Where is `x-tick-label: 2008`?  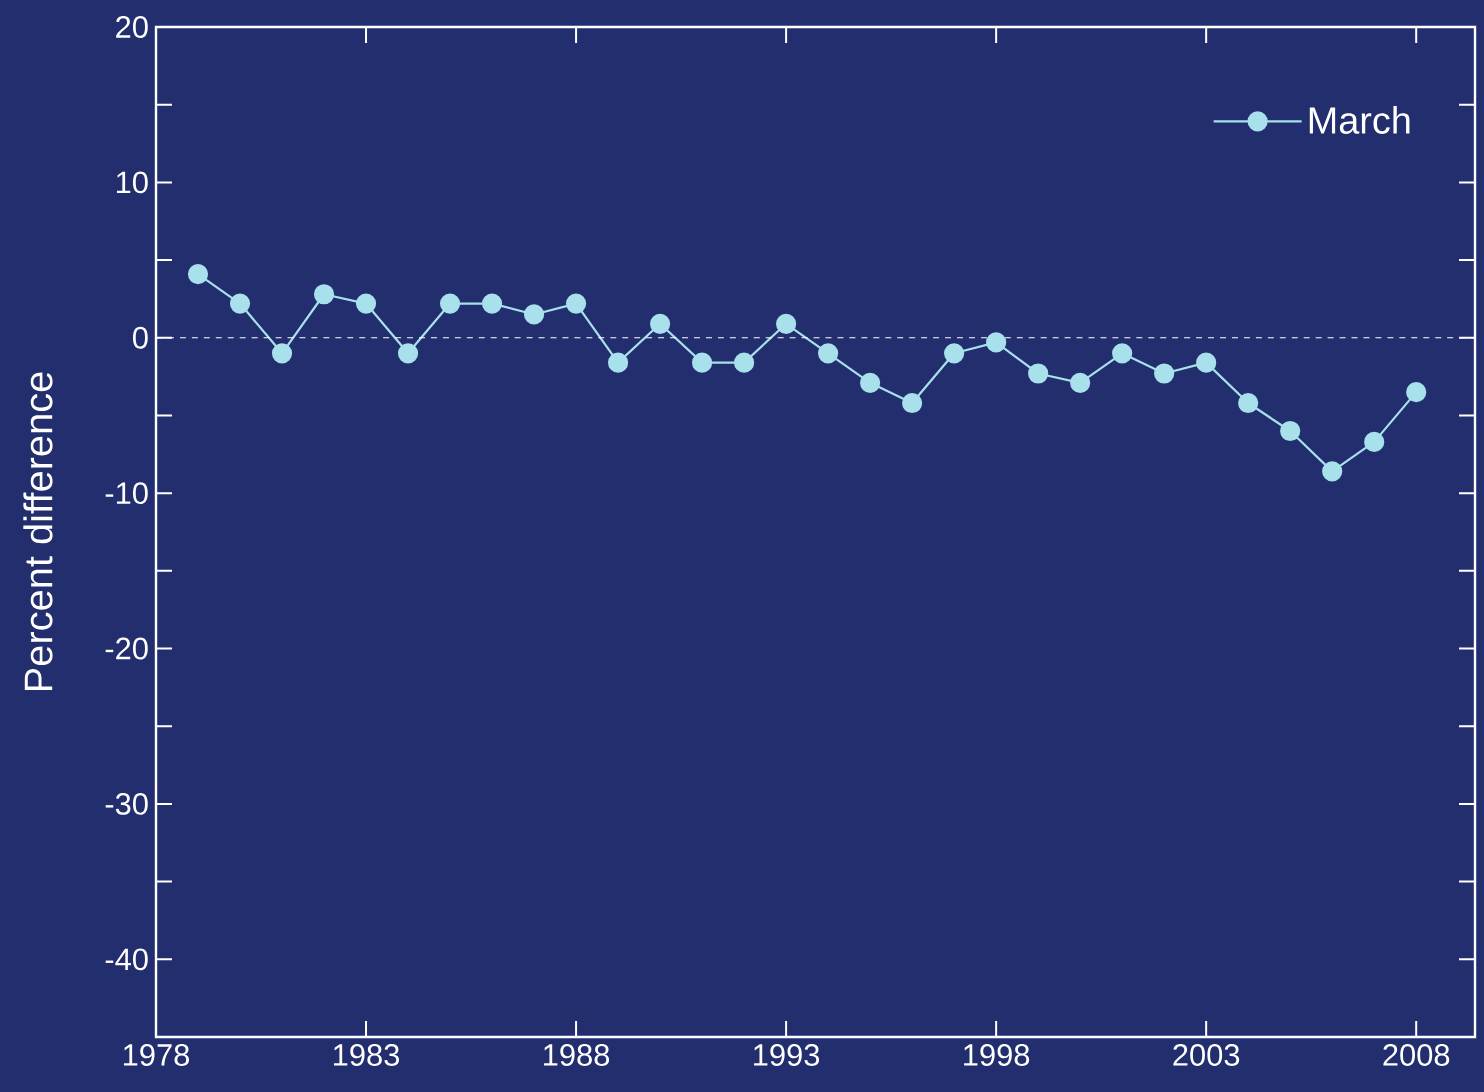 x-tick-label: 2008 is located at coordinates (1416, 1055).